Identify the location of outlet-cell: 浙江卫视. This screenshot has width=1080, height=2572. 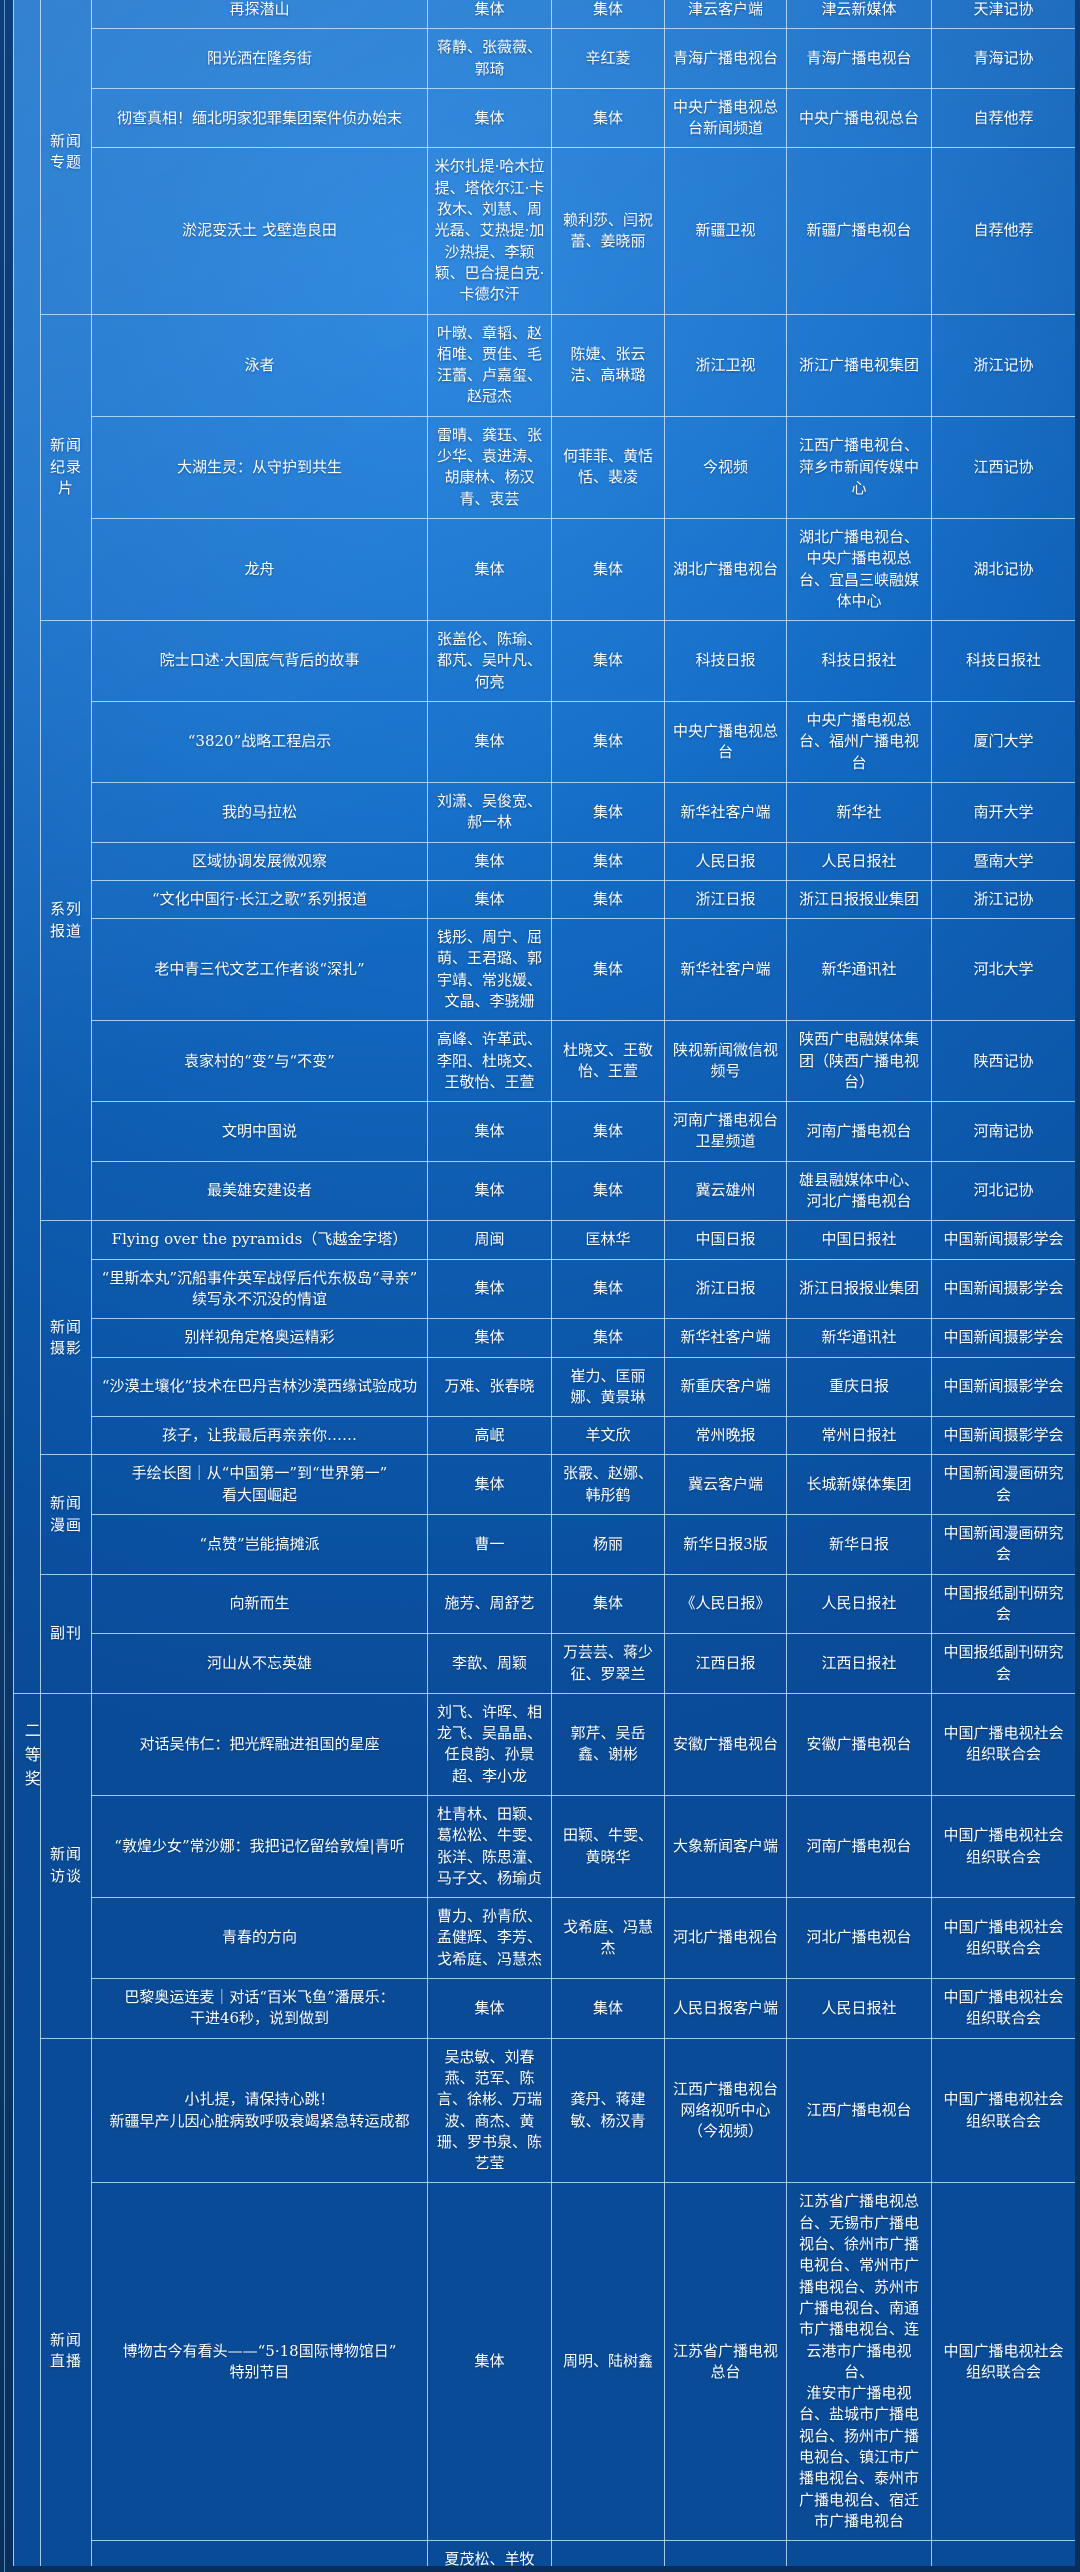
(725, 365).